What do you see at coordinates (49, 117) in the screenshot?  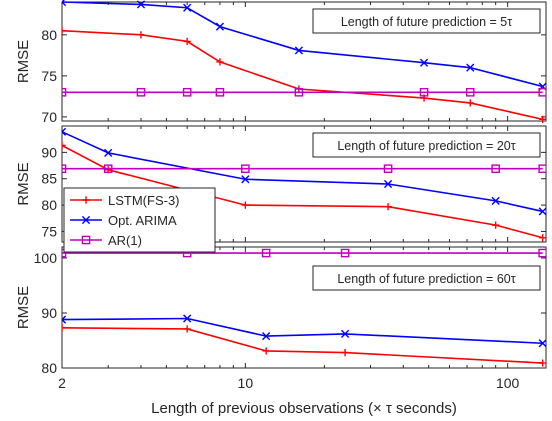 I see `y-tick-label: 70` at bounding box center [49, 117].